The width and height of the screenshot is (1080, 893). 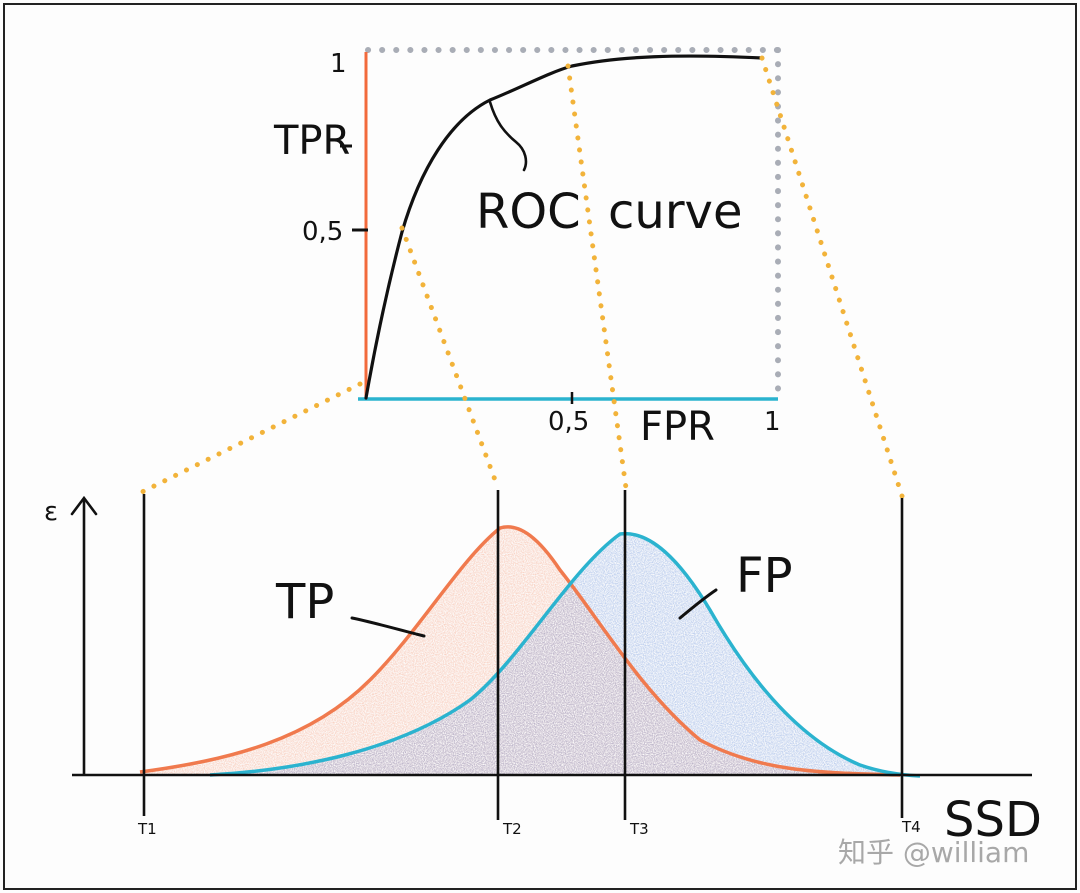 What do you see at coordinates (675, 212) in the screenshot?
I see `curve-label: curve` at bounding box center [675, 212].